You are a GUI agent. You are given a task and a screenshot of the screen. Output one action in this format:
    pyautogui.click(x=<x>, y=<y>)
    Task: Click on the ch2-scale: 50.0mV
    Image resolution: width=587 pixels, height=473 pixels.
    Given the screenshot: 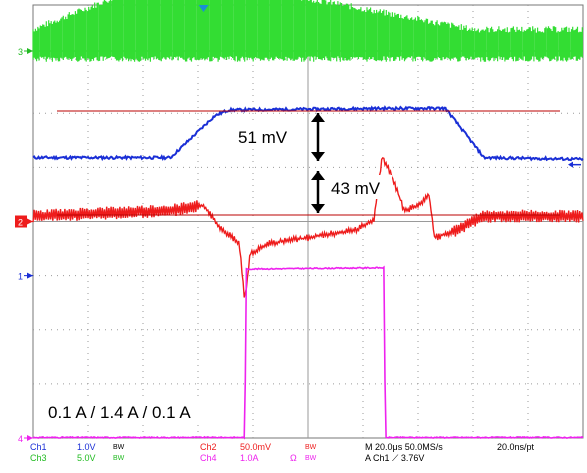 What is the action you would take?
    pyautogui.click(x=256, y=447)
    